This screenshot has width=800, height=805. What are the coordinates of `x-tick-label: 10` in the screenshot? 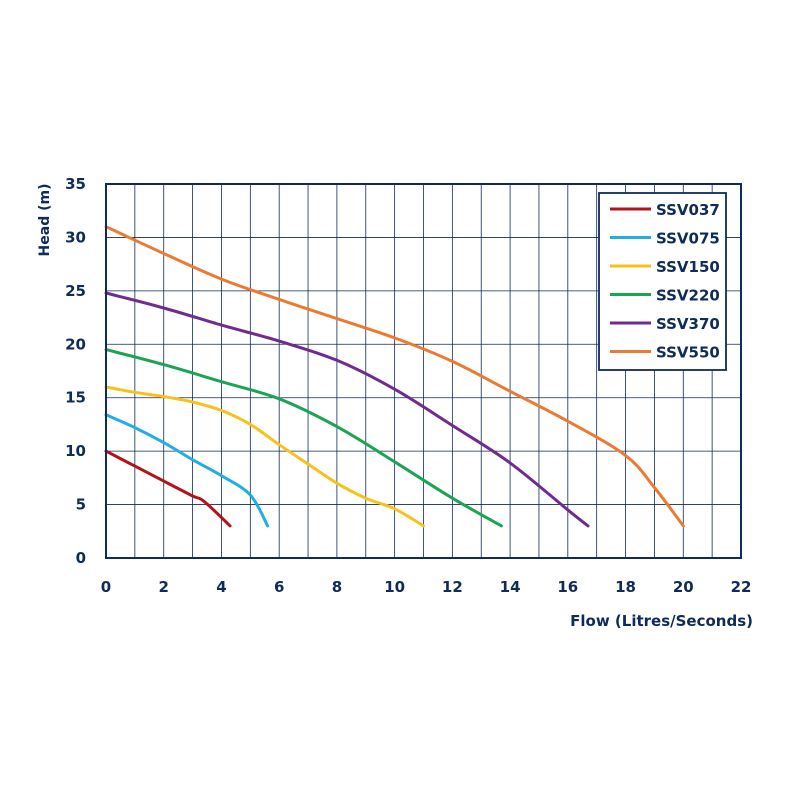 It's located at (394, 587).